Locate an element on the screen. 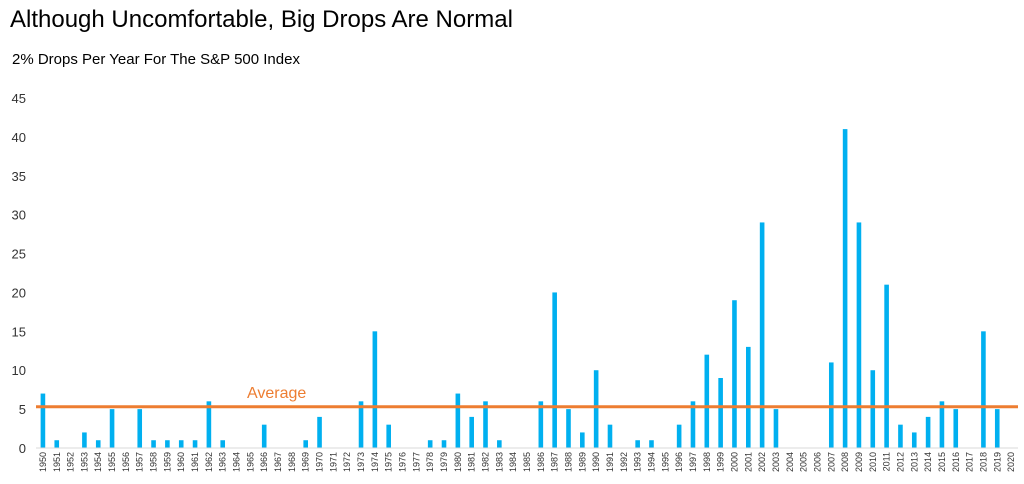 The width and height of the screenshot is (1024, 484). y-tick-label: 30 is located at coordinates (19, 215).